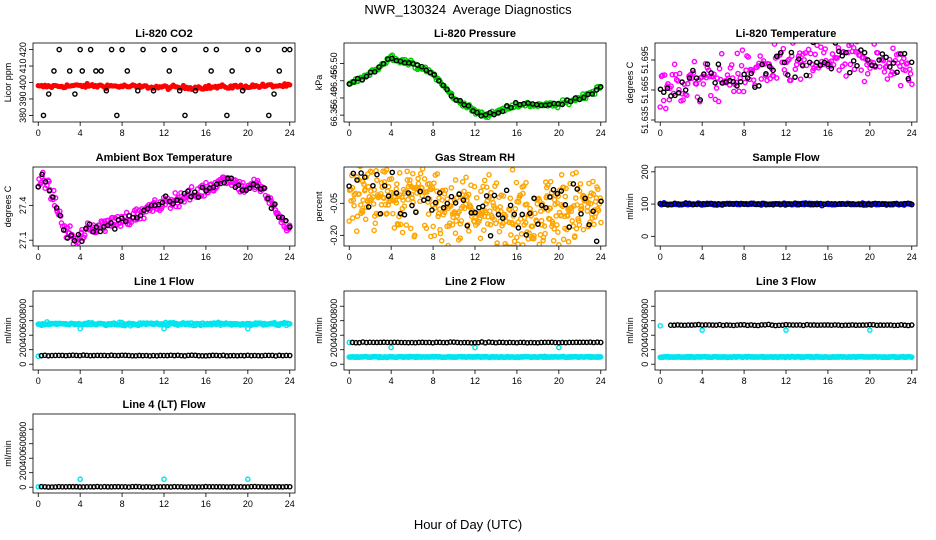 The image size is (936, 540). What do you see at coordinates (645, 60) in the screenshot?
I see `y-tick-label: 51.695` at bounding box center [645, 60].